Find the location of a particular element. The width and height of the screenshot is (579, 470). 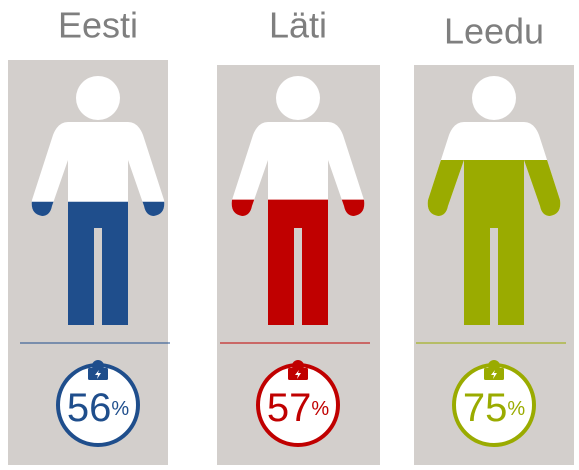

value-label: 57% is located at coordinates (298, 408).